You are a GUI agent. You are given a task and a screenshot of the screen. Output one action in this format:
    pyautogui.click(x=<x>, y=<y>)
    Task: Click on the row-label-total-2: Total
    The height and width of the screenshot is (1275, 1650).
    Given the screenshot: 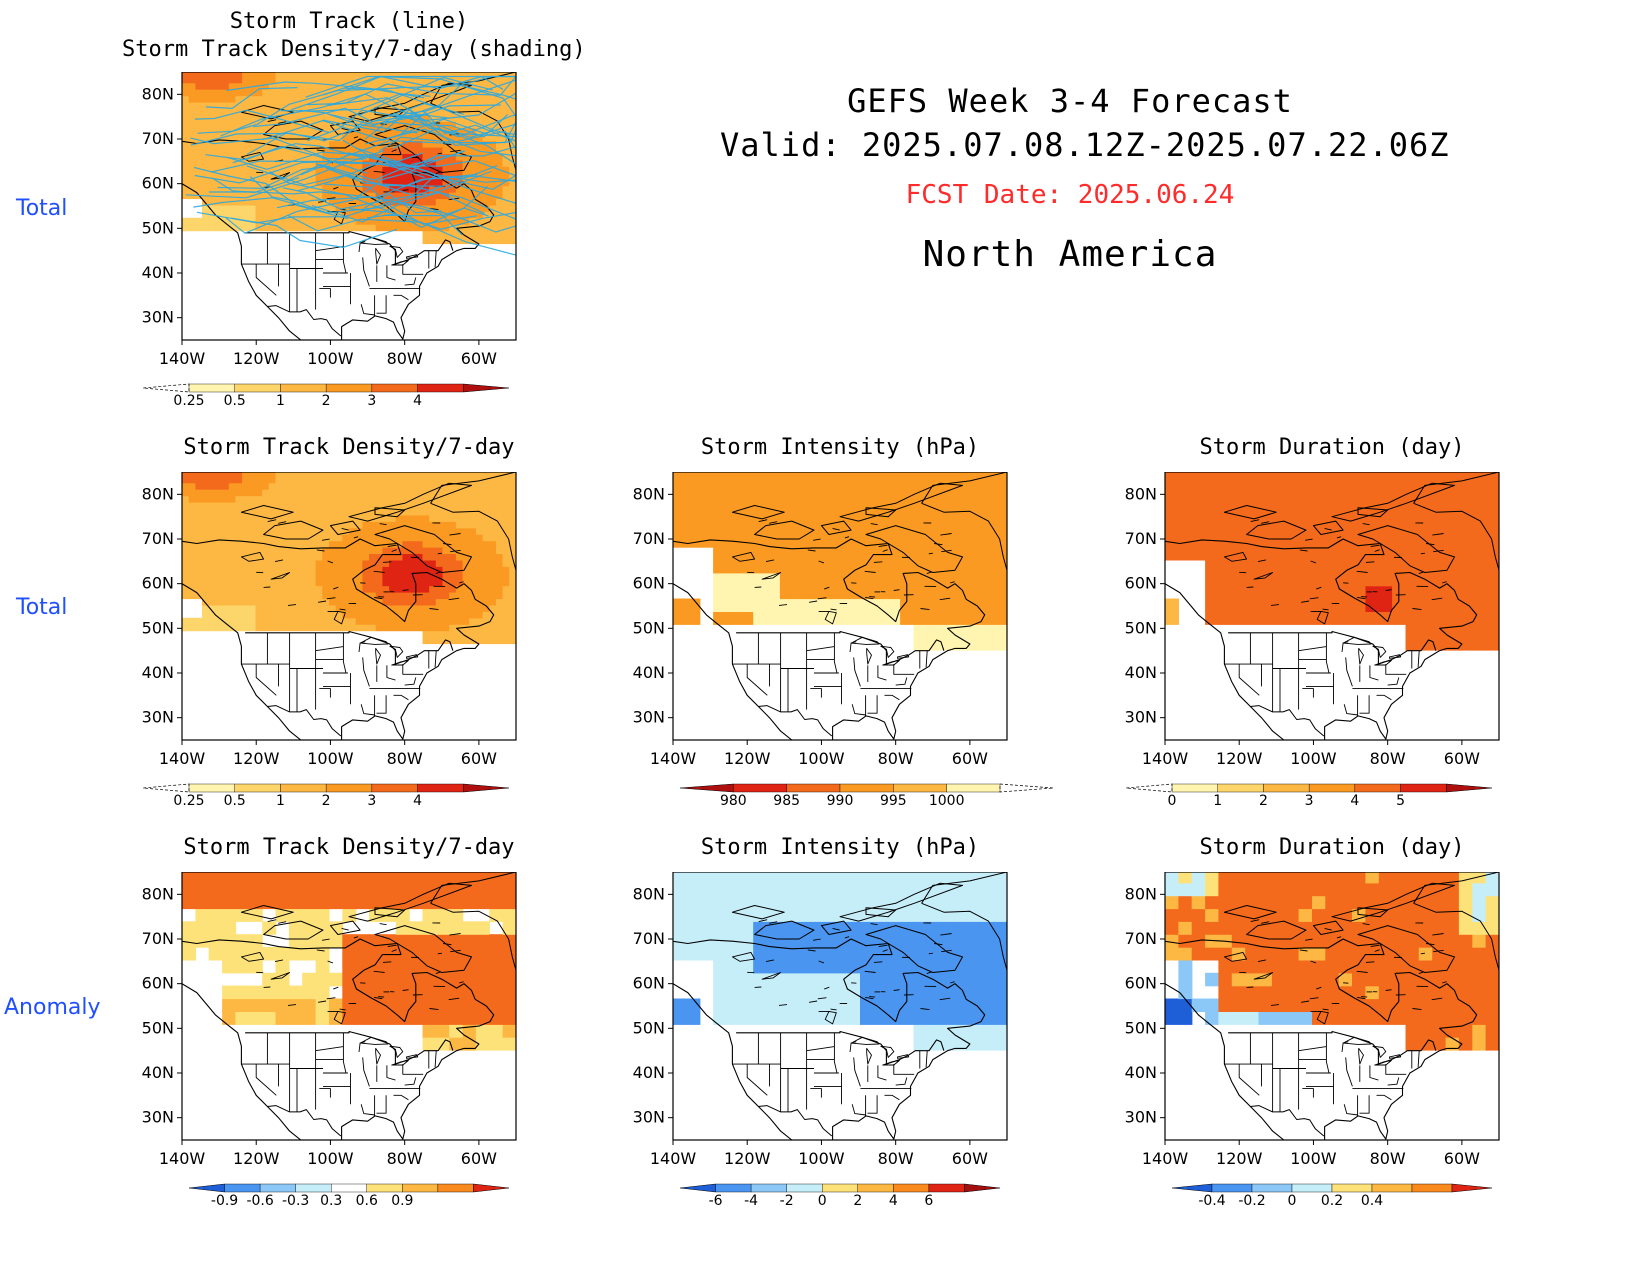 What is the action you would take?
    pyautogui.click(x=42, y=607)
    